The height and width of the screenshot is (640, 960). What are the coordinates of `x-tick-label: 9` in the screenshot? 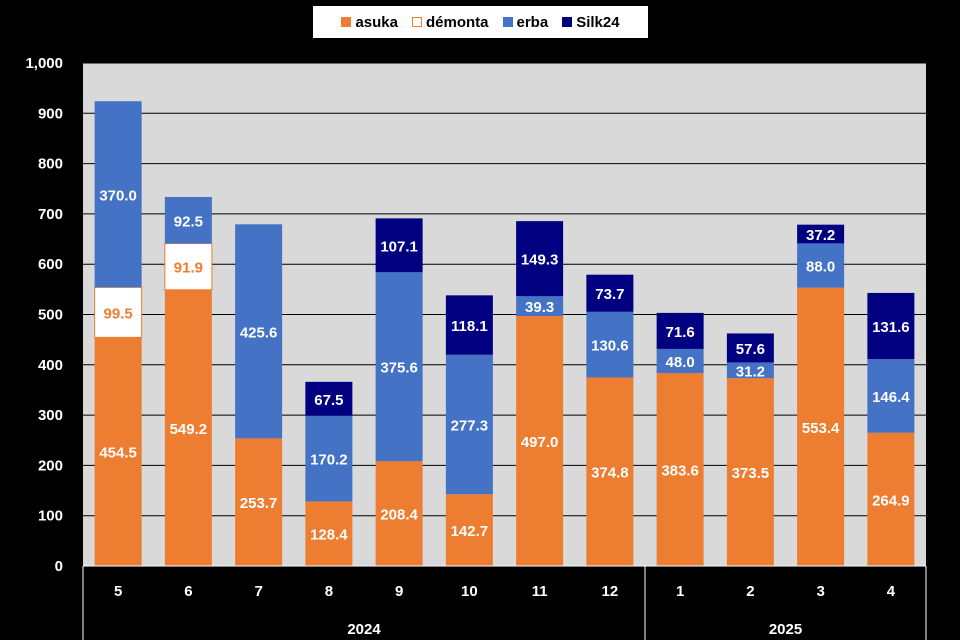 It's located at (399, 591).